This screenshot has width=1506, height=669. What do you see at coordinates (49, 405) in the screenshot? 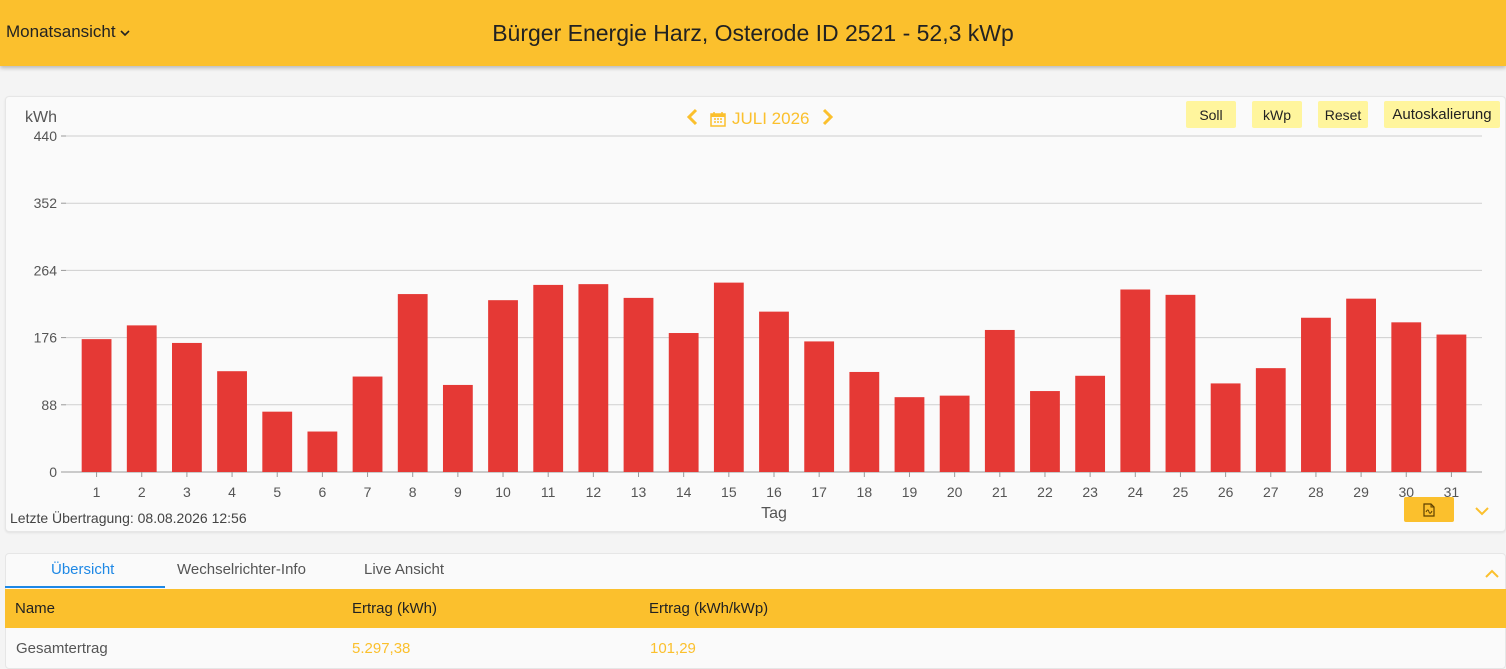
I see `y-tick-label: 88` at bounding box center [49, 405].